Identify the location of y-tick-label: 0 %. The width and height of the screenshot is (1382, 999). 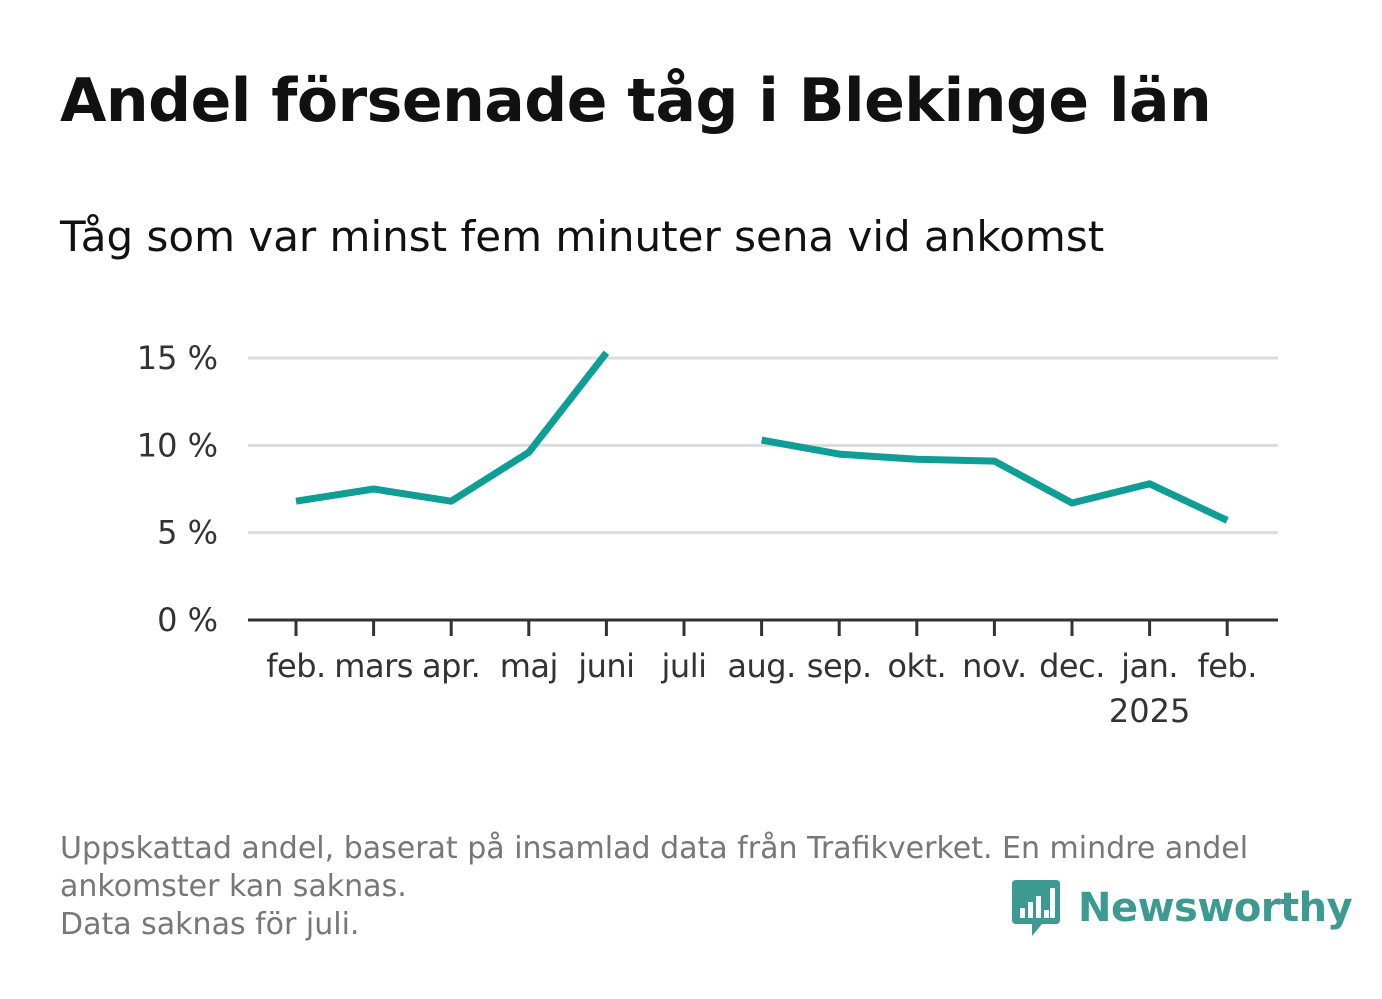
(187, 620).